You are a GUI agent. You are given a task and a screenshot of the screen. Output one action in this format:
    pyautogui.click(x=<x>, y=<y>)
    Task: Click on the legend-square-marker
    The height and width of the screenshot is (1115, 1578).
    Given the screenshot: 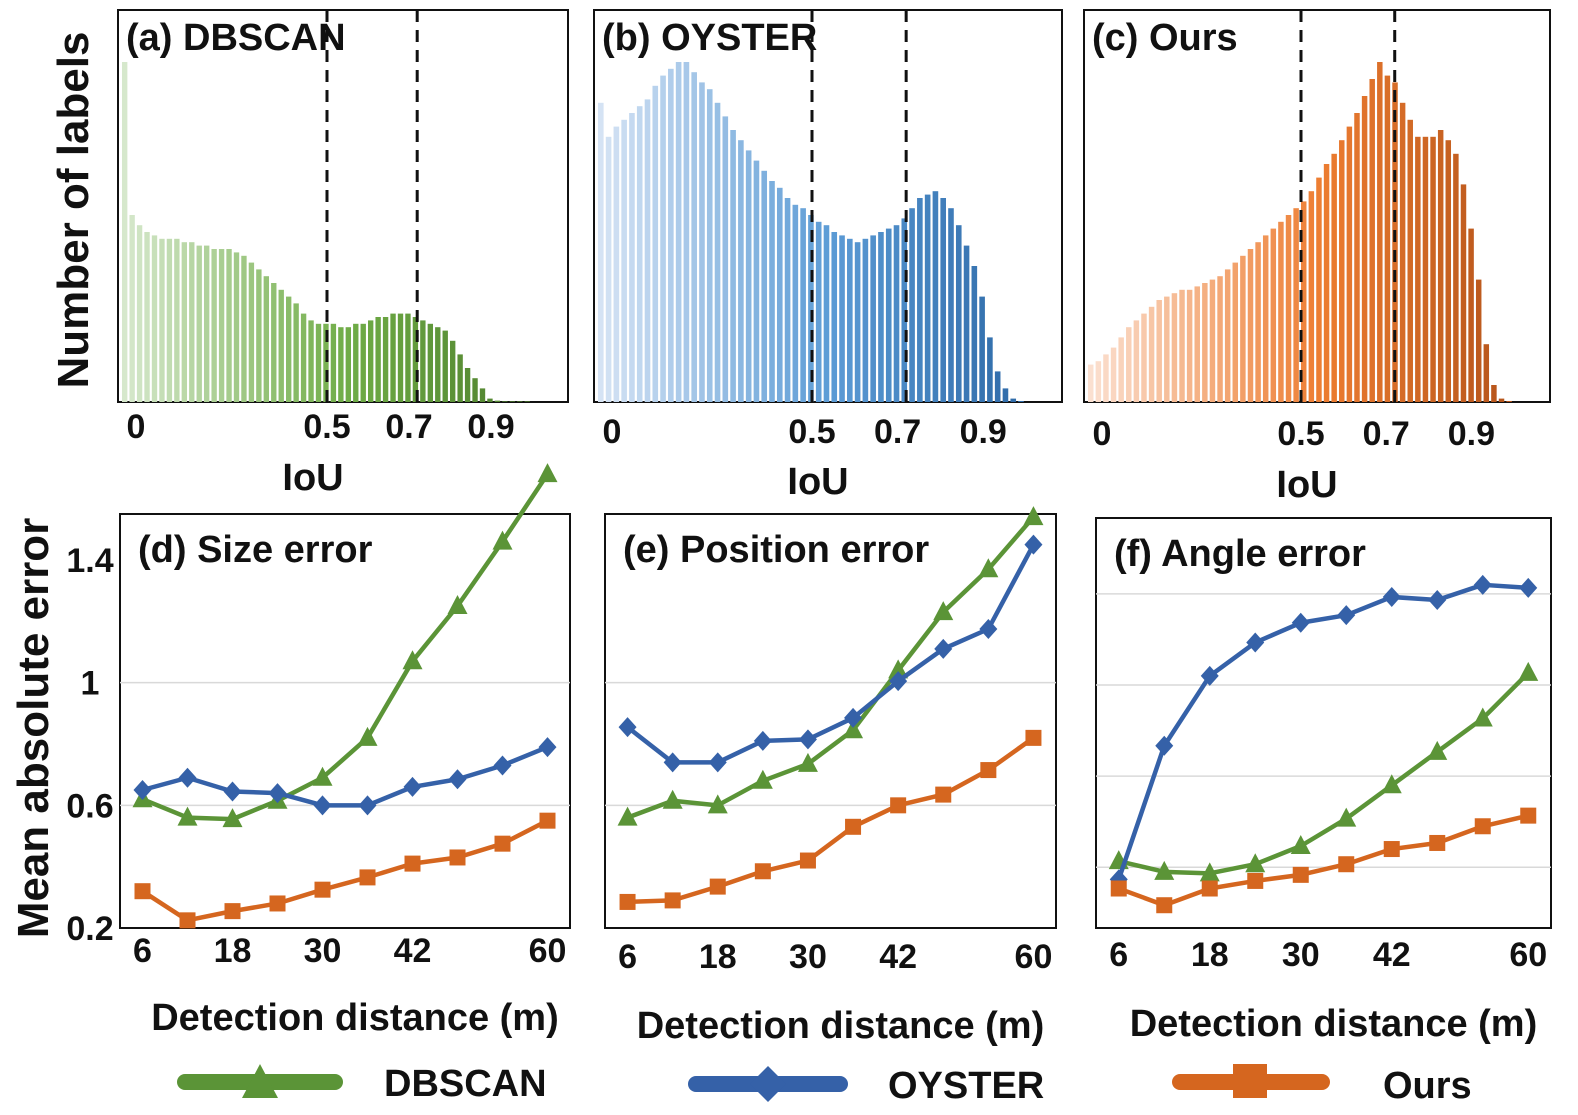 What is the action you would take?
    pyautogui.click(x=1250, y=1081)
    